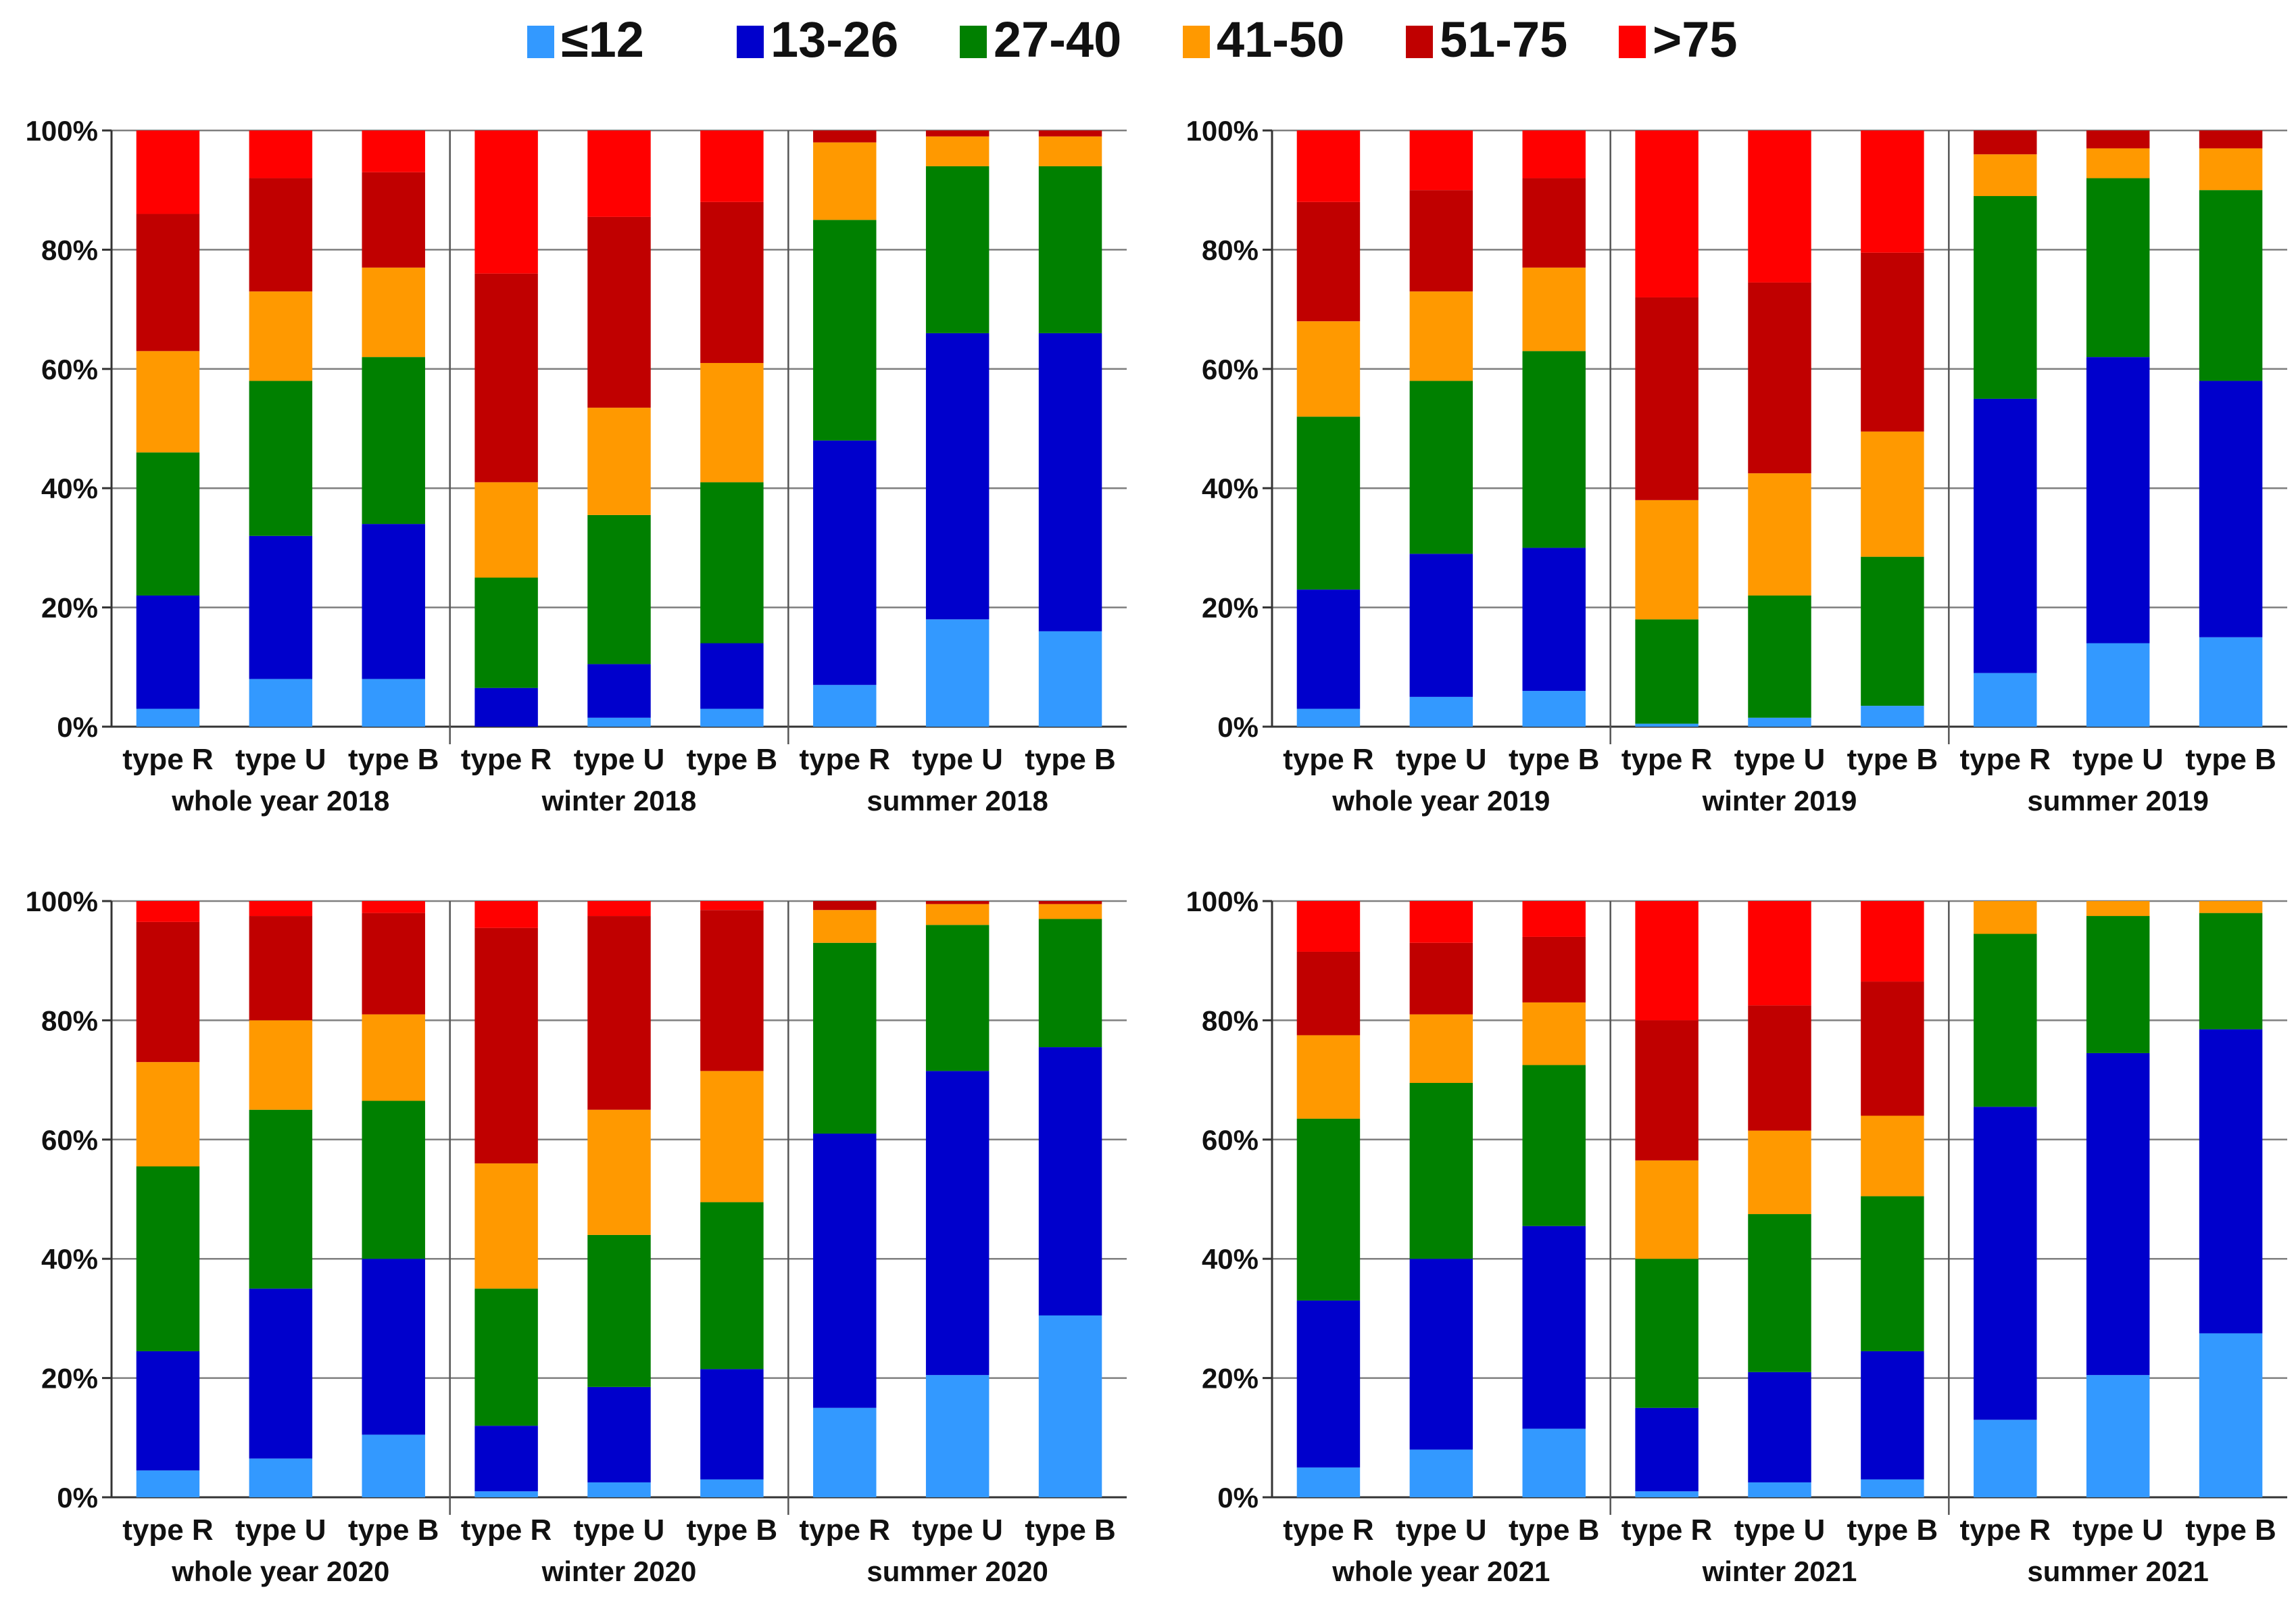  Describe the element at coordinates (1441, 801) in the screenshot. I see `group-label: whole year 2019` at that location.